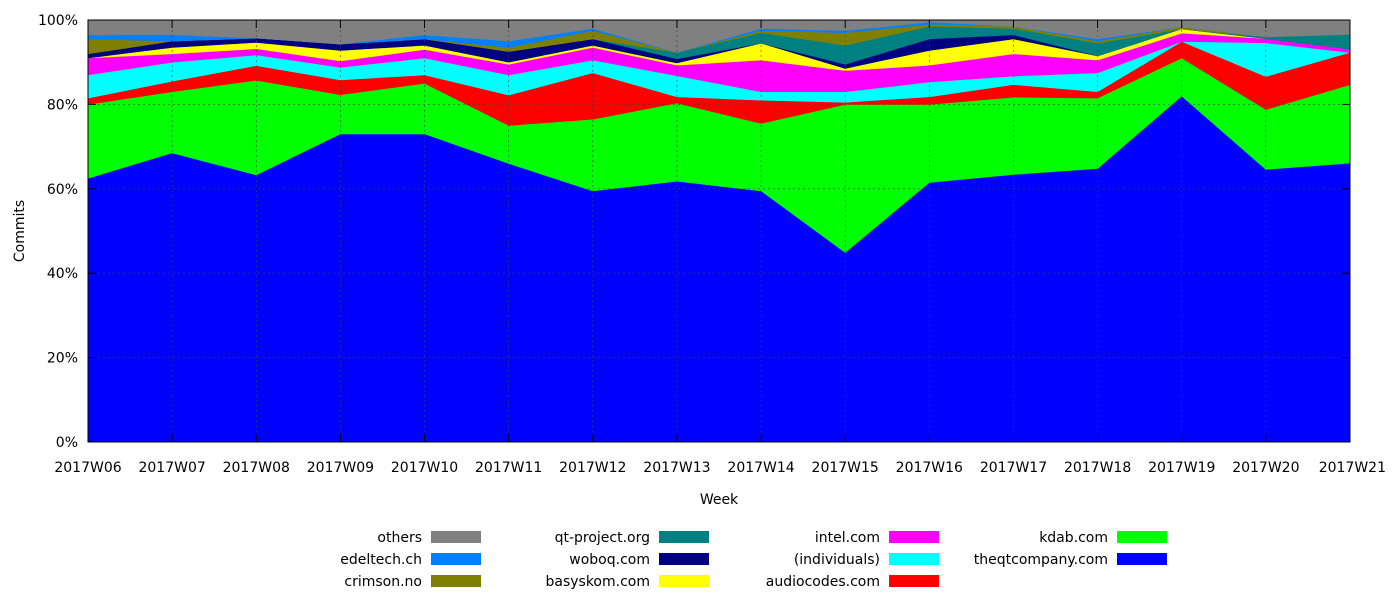 This screenshot has height=600, width=1400. I want to click on legend-swatch-intel-com, so click(914, 537).